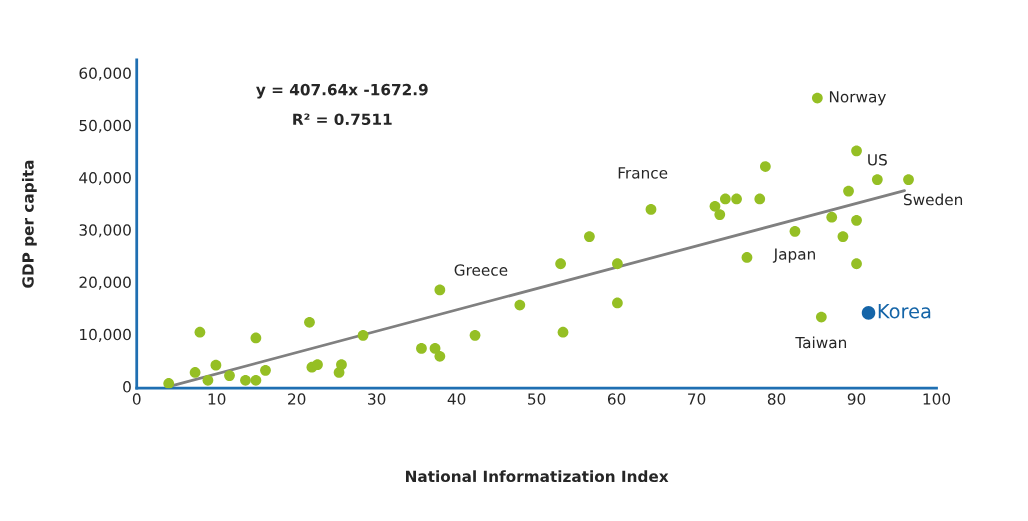 This screenshot has width=1028, height=521. I want to click on annotation: France, so click(643, 173).